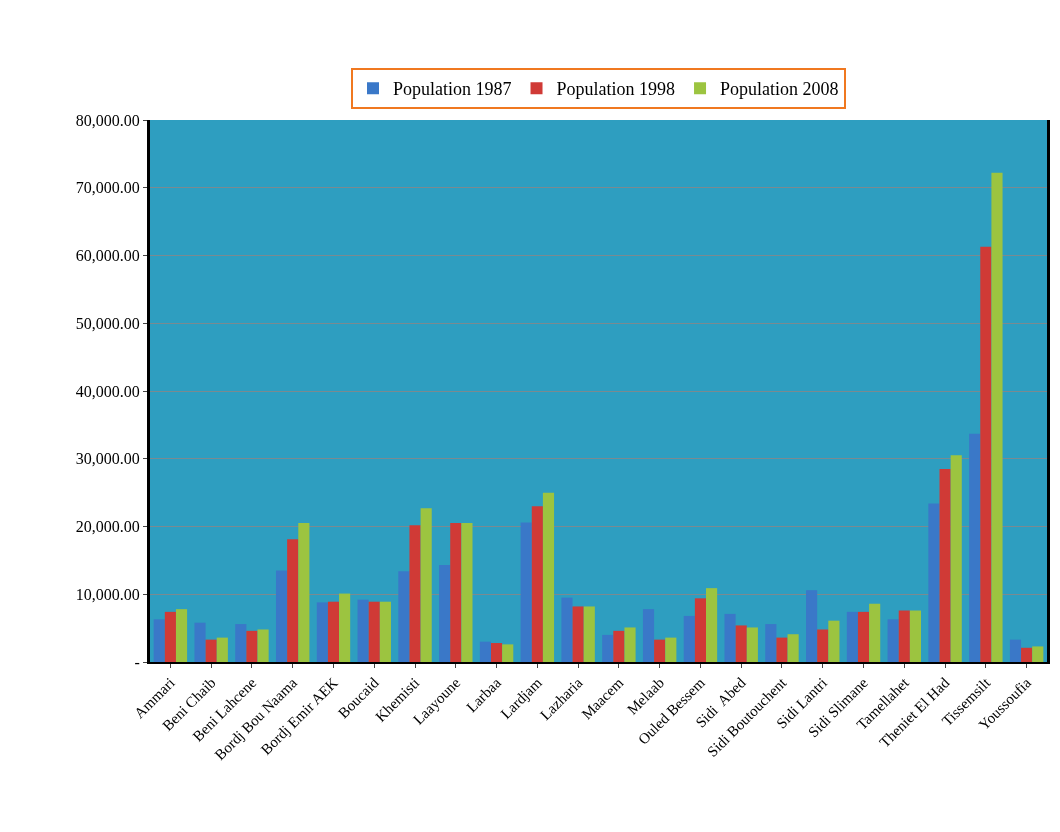  Describe the element at coordinates (137, 662) in the screenshot. I see `y-tick-label: -` at that location.